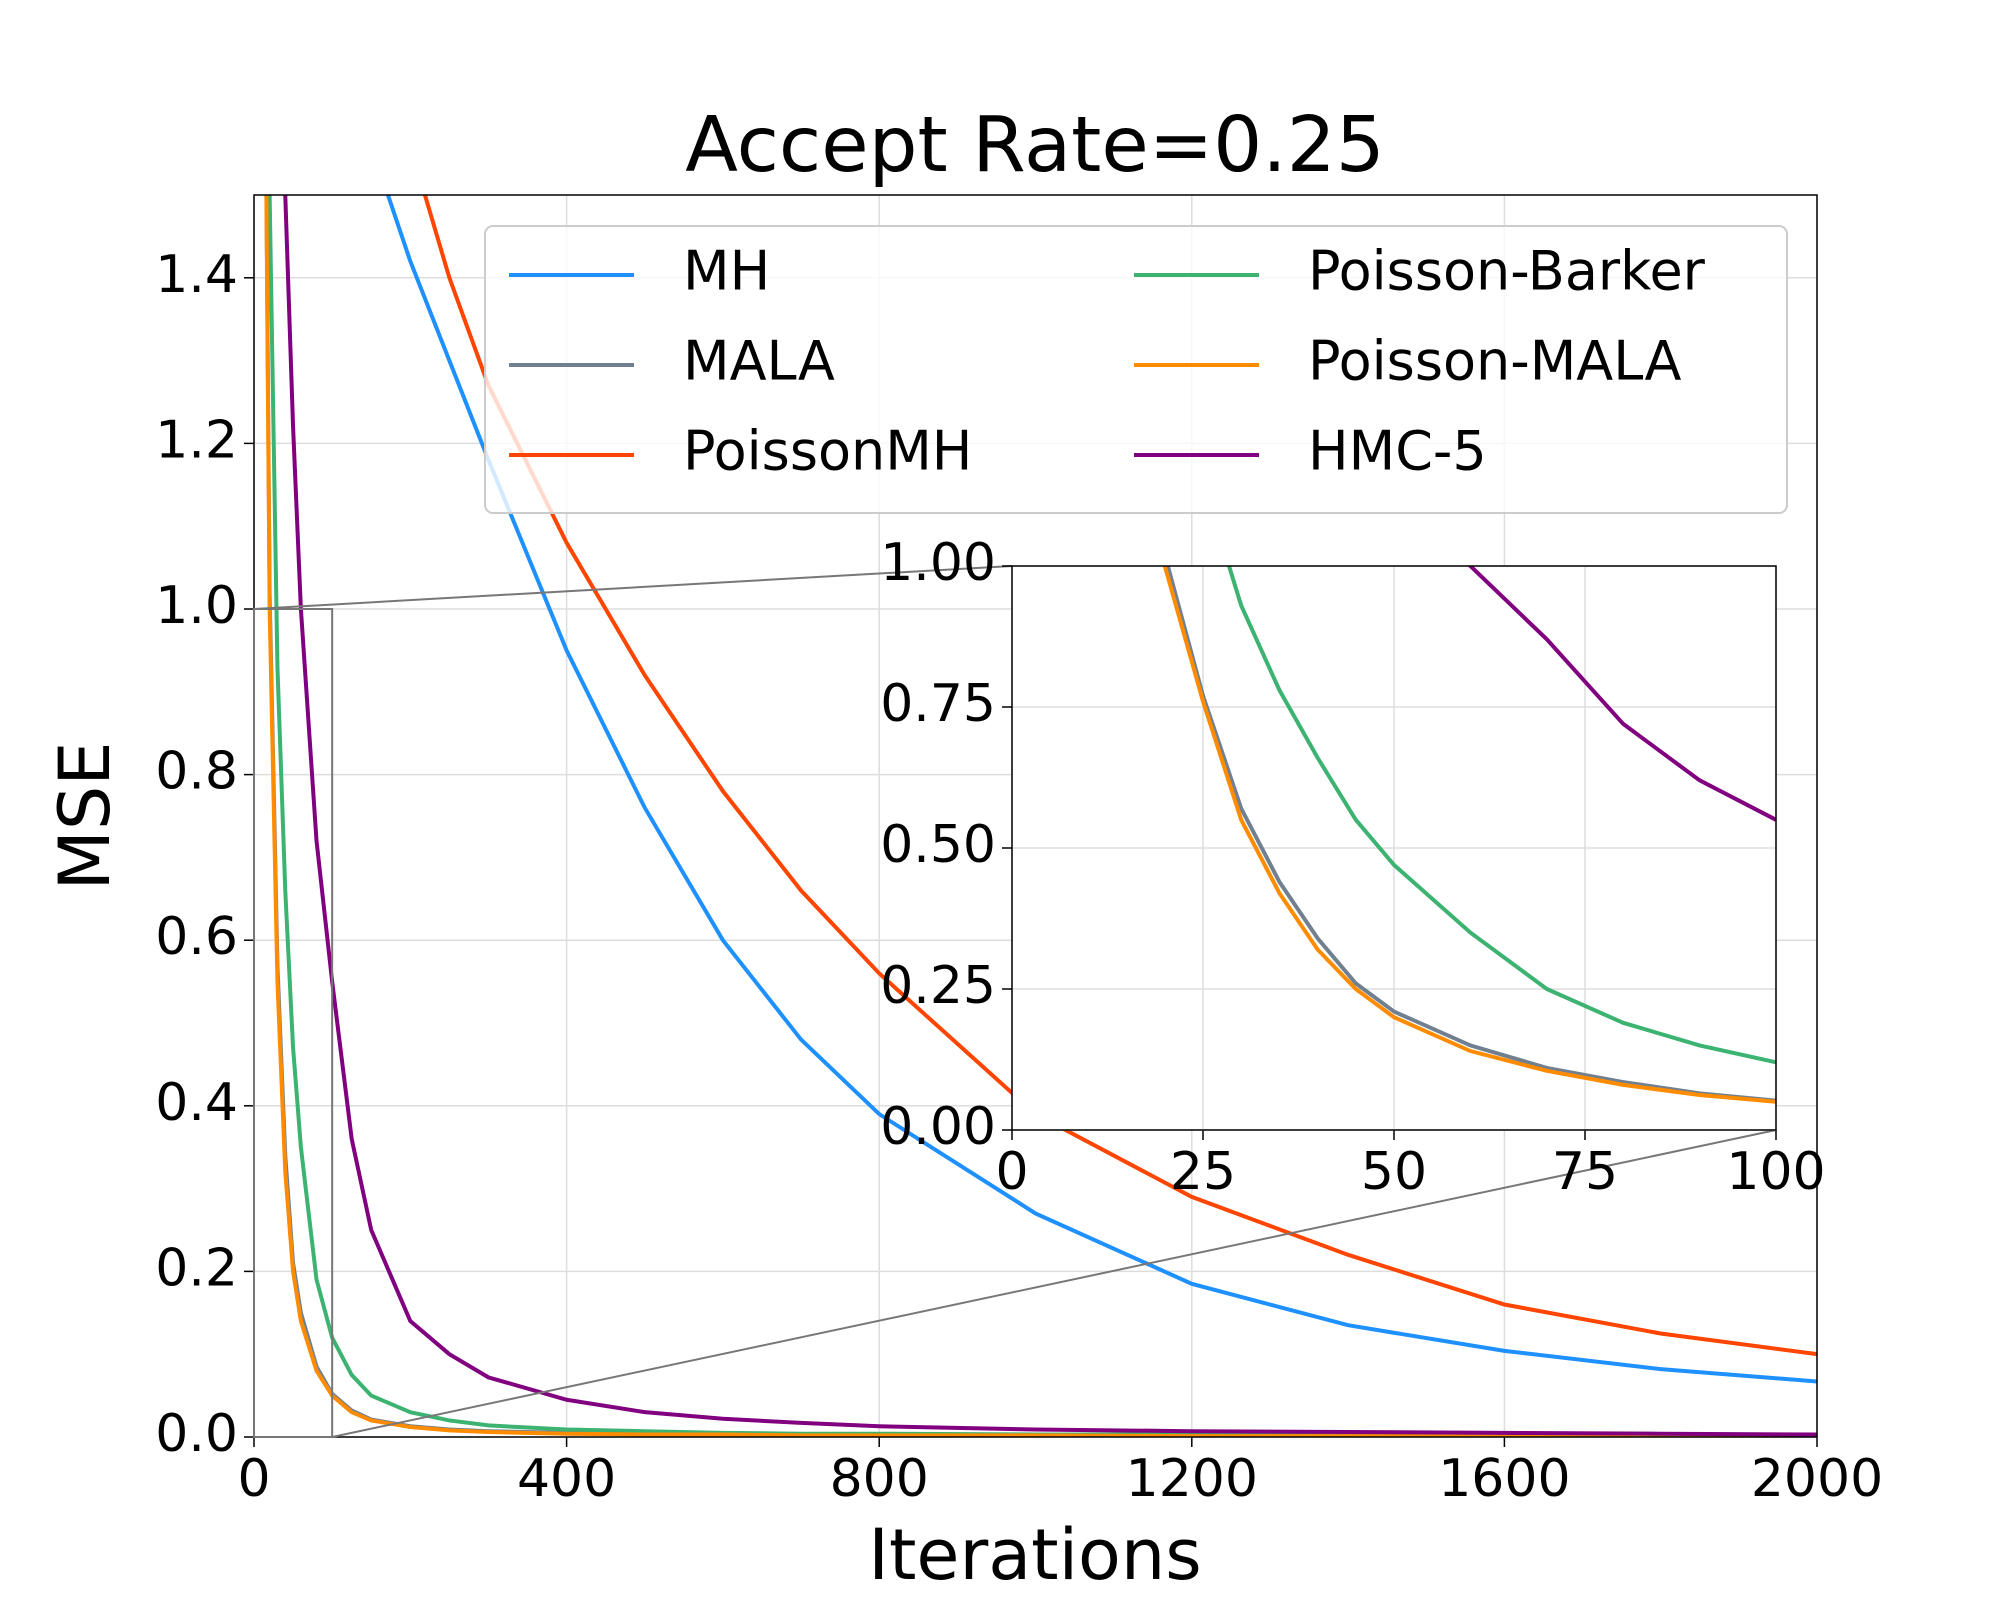  I want to click on legend-label: PoissonMH, so click(827, 451).